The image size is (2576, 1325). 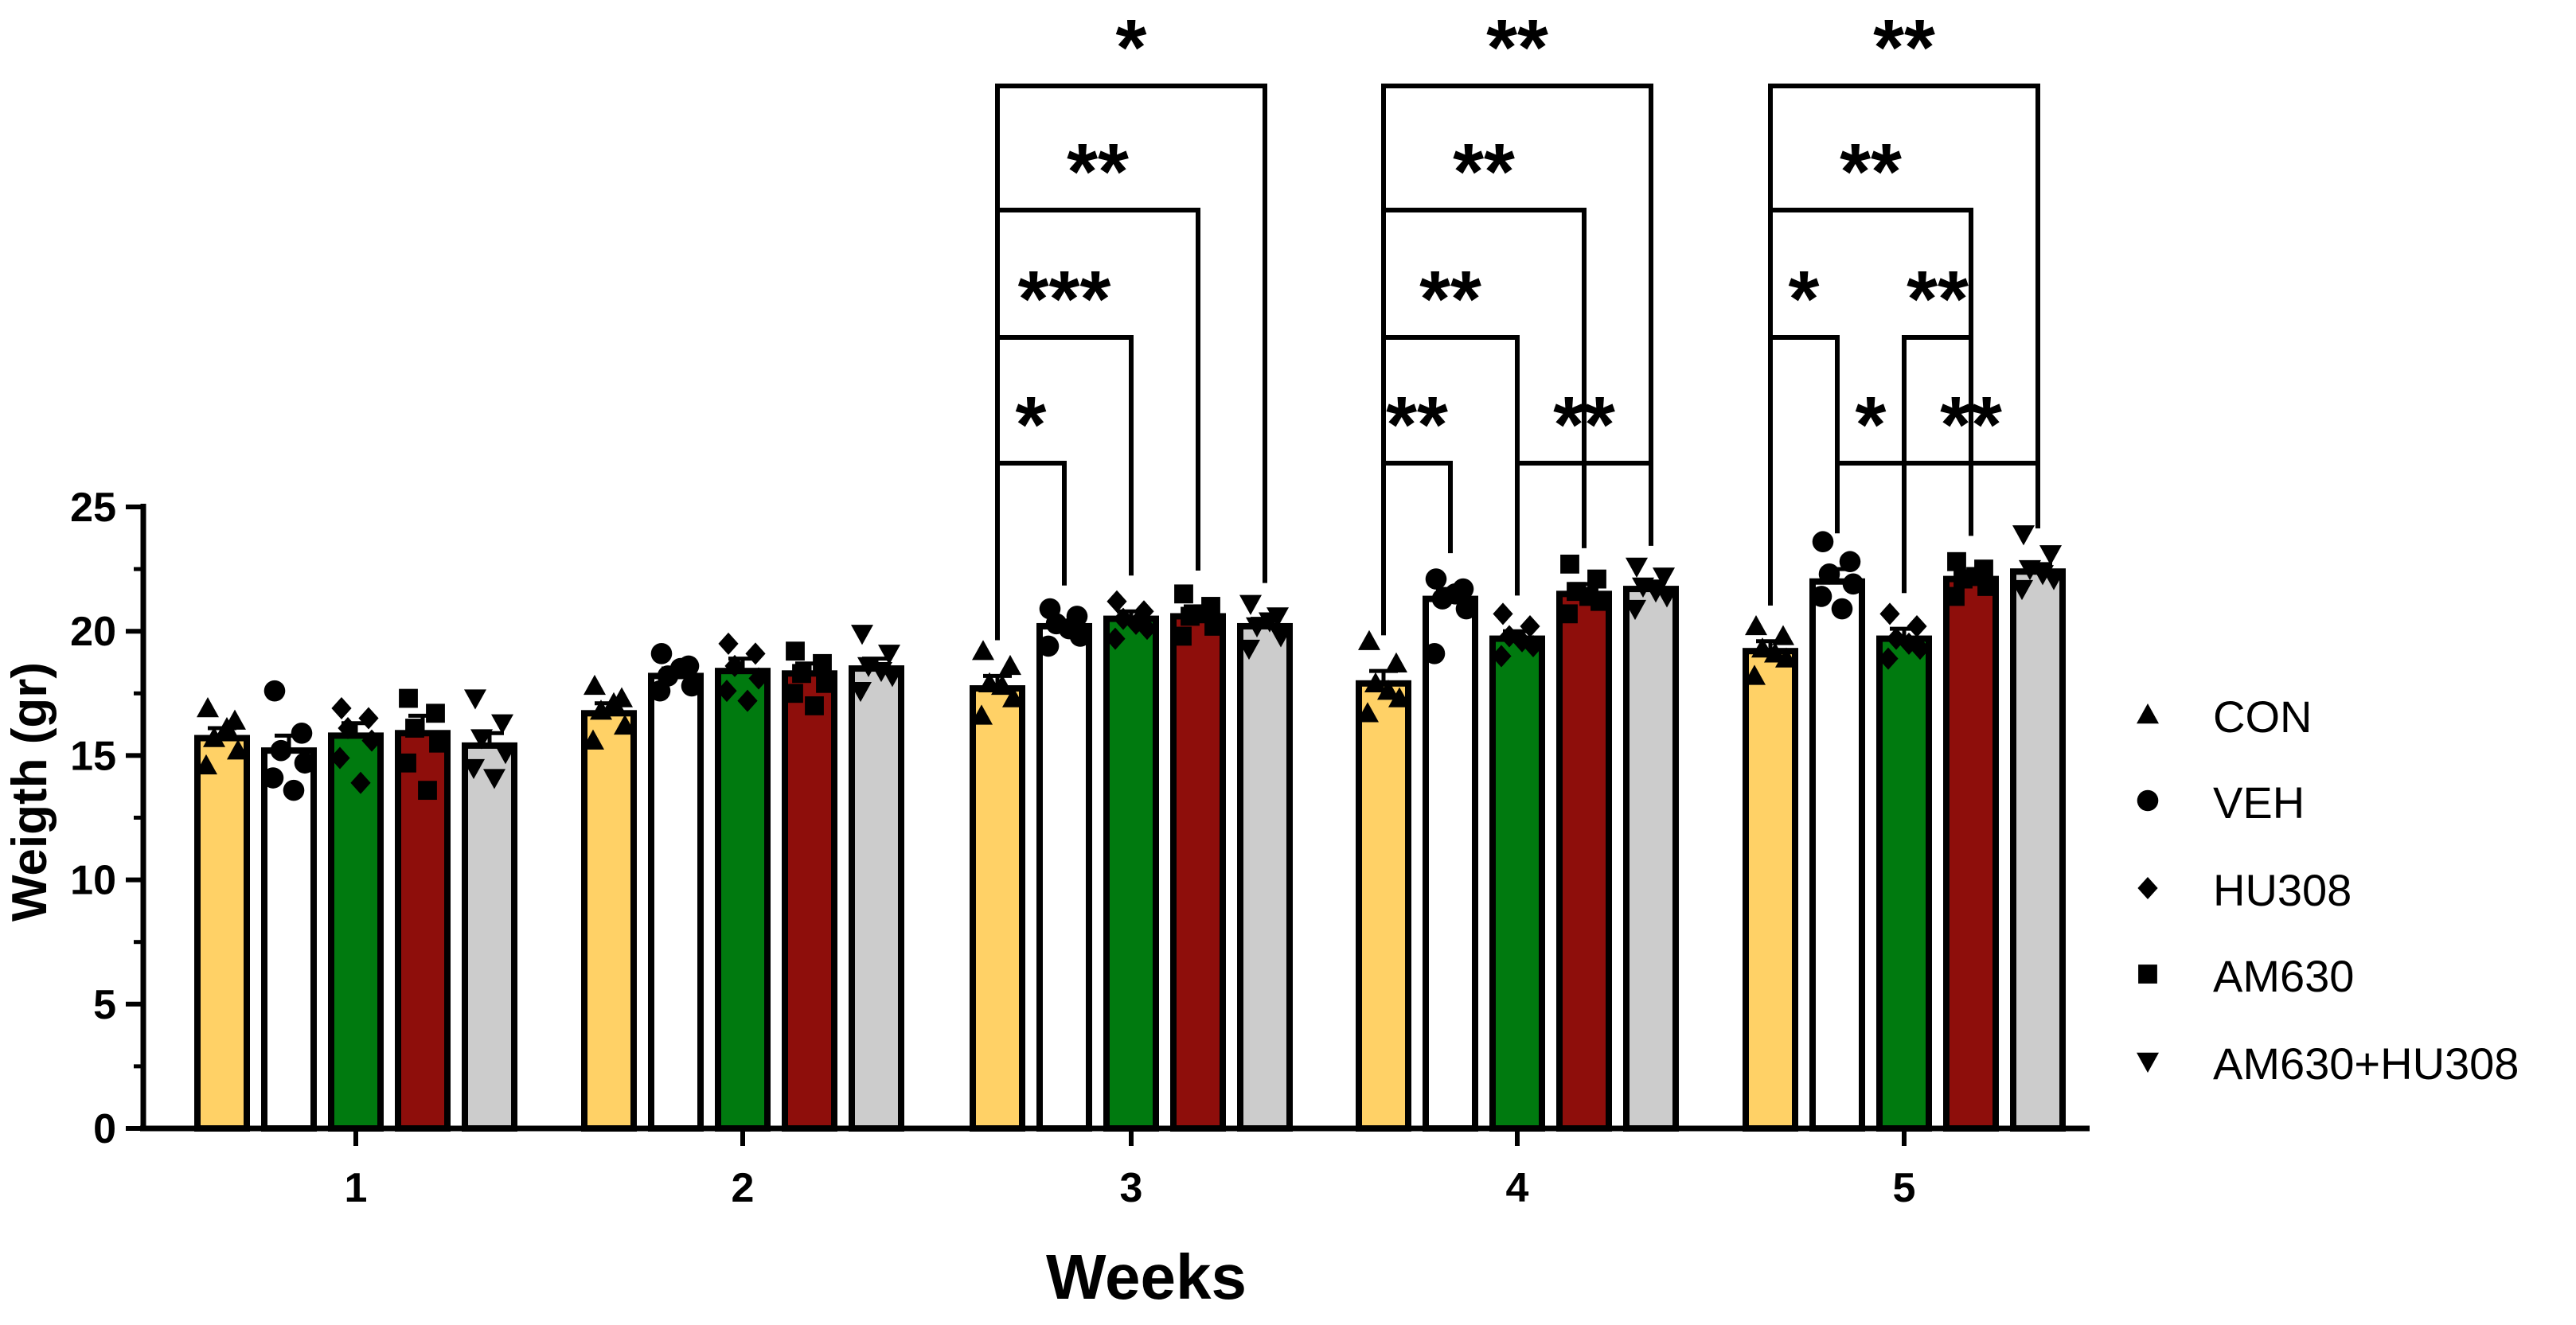 What do you see at coordinates (104, 1129) in the screenshot?
I see `y-tick-label: 0` at bounding box center [104, 1129].